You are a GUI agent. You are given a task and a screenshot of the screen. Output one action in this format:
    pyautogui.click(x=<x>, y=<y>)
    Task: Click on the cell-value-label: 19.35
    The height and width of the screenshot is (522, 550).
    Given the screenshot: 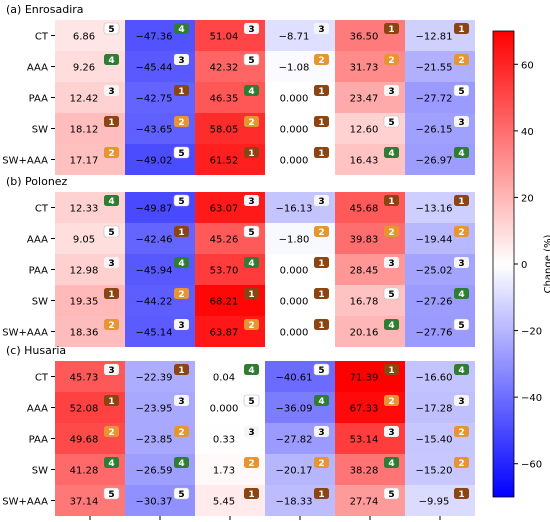 What is the action you would take?
    pyautogui.click(x=84, y=302)
    